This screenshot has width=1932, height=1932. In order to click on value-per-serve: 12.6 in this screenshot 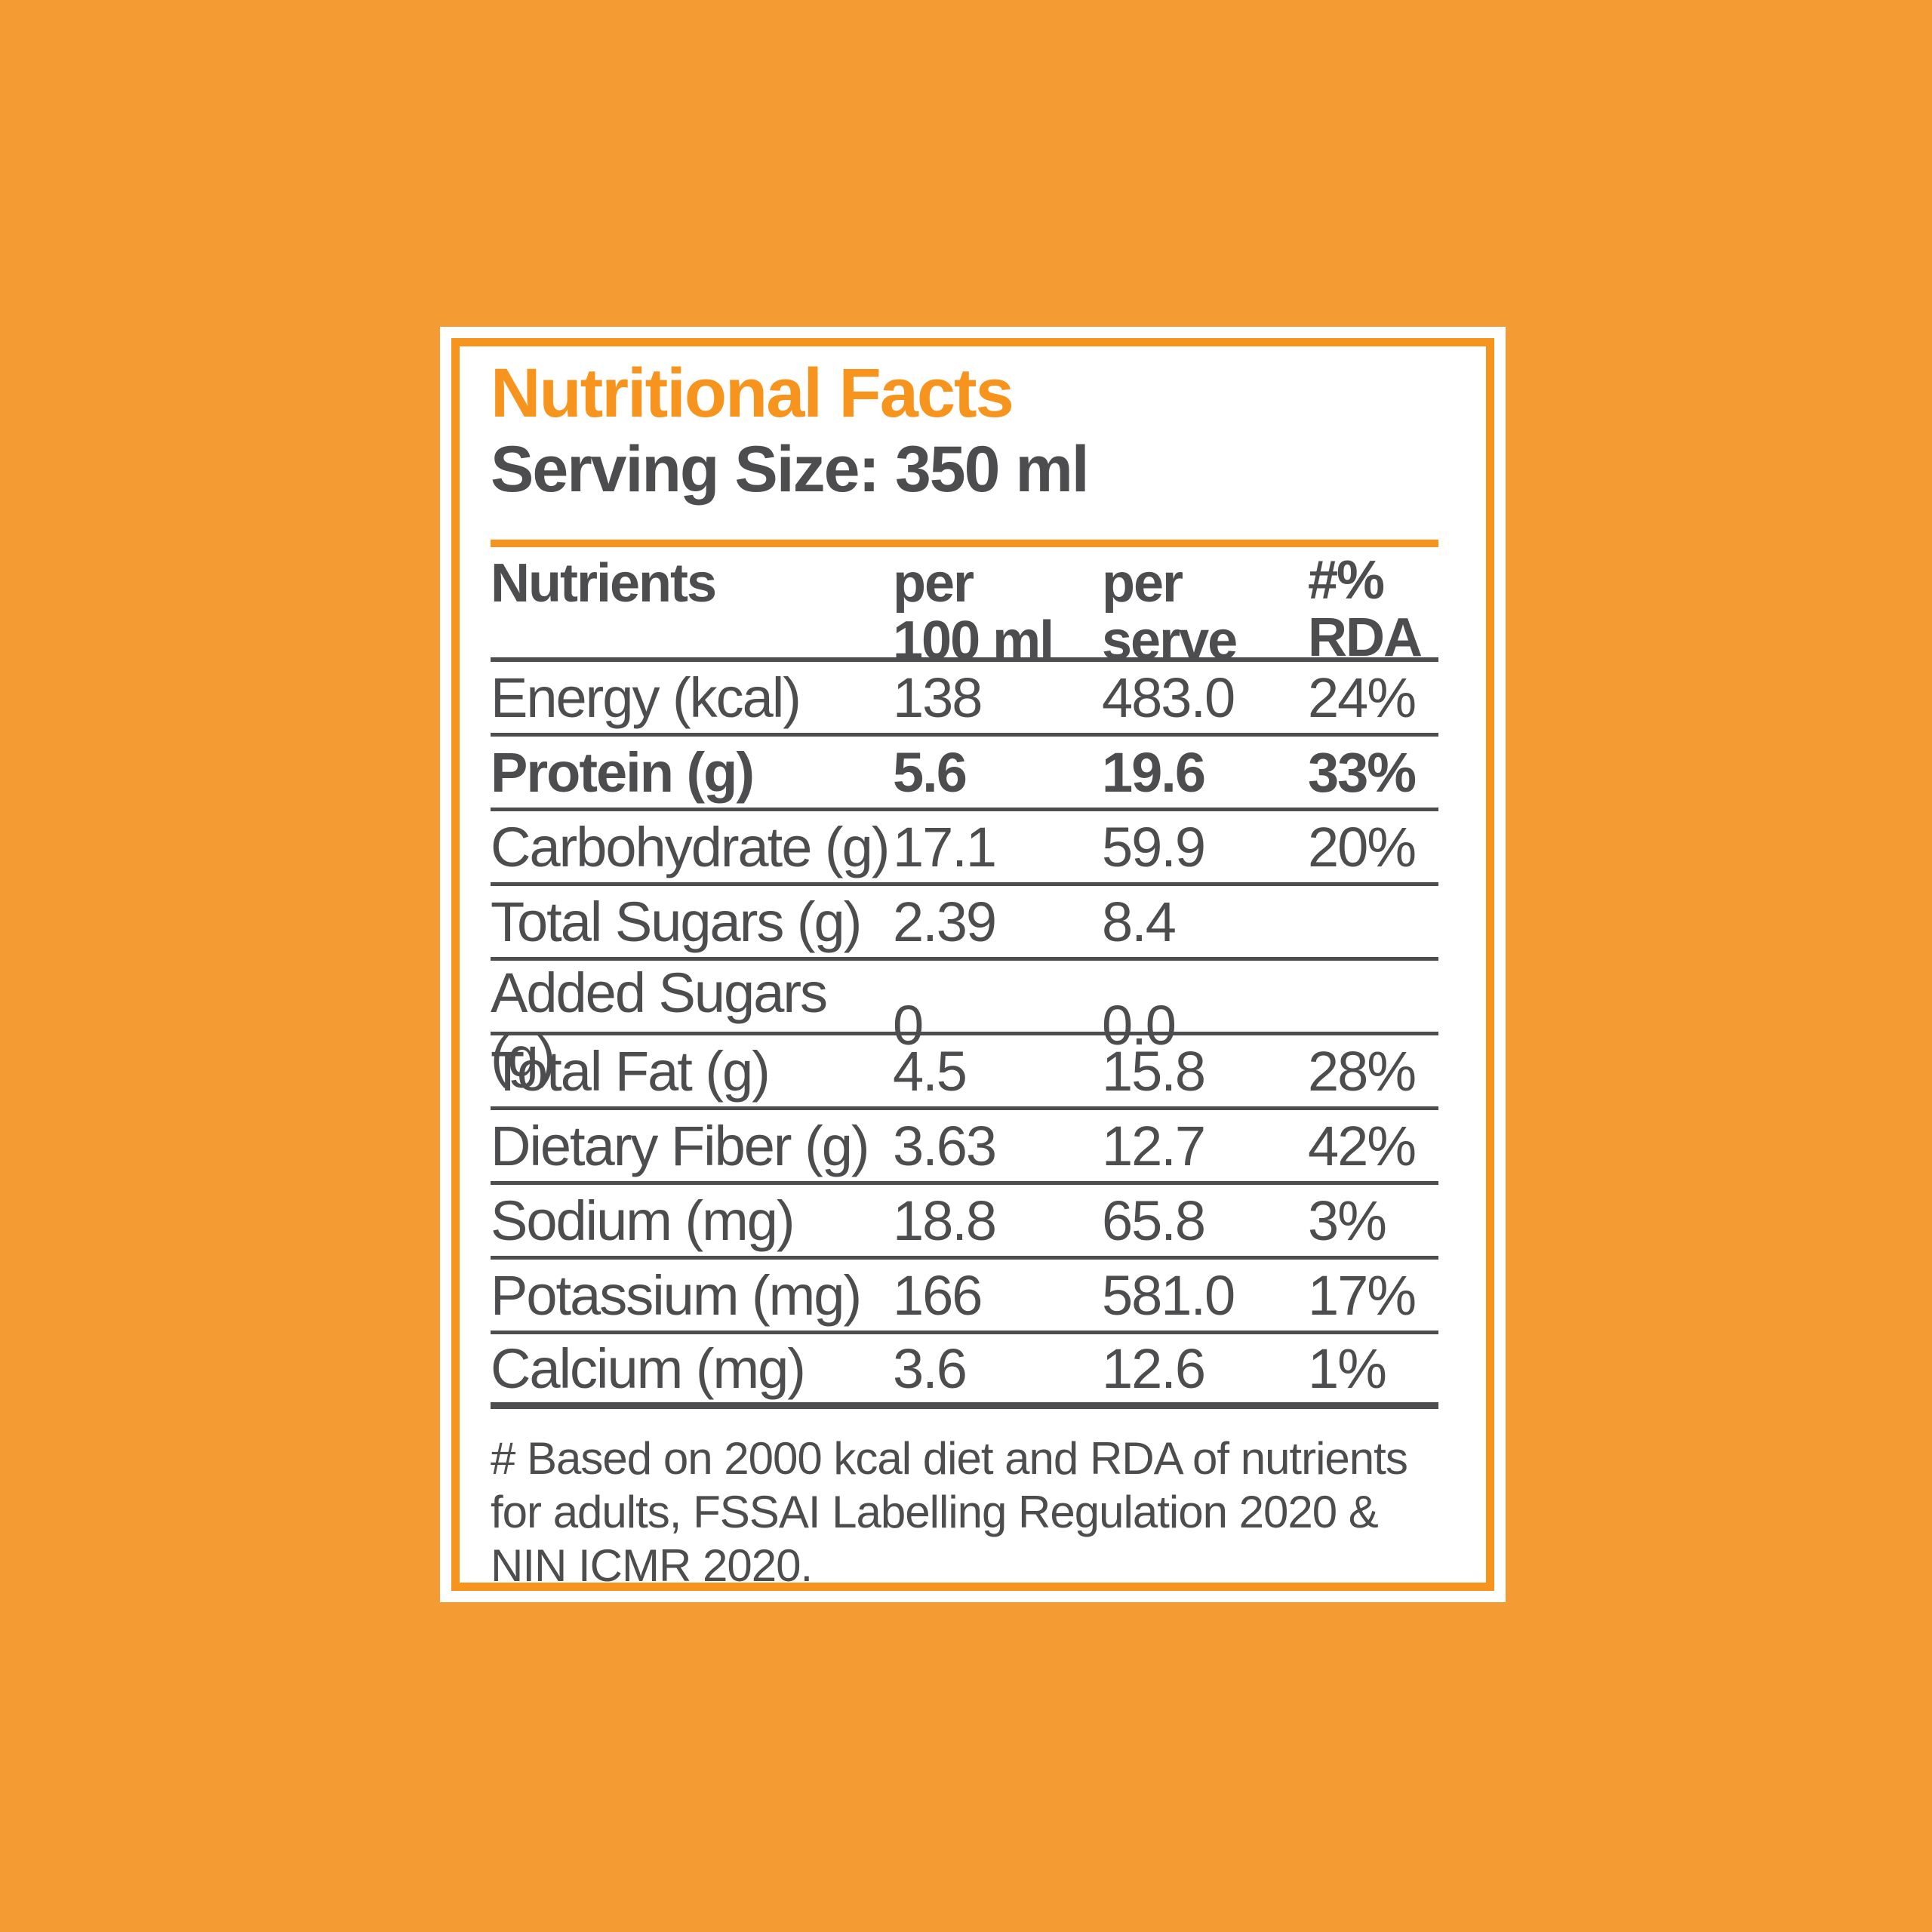, I will do `click(1154, 1368)`.